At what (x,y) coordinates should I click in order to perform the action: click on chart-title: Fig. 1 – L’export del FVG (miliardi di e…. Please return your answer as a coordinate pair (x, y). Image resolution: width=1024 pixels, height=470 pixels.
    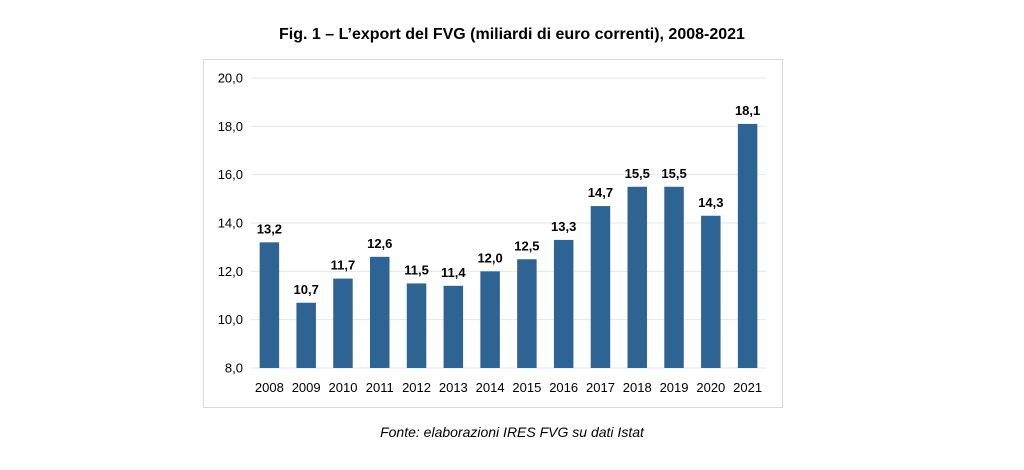
    Looking at the image, I should click on (512, 34).